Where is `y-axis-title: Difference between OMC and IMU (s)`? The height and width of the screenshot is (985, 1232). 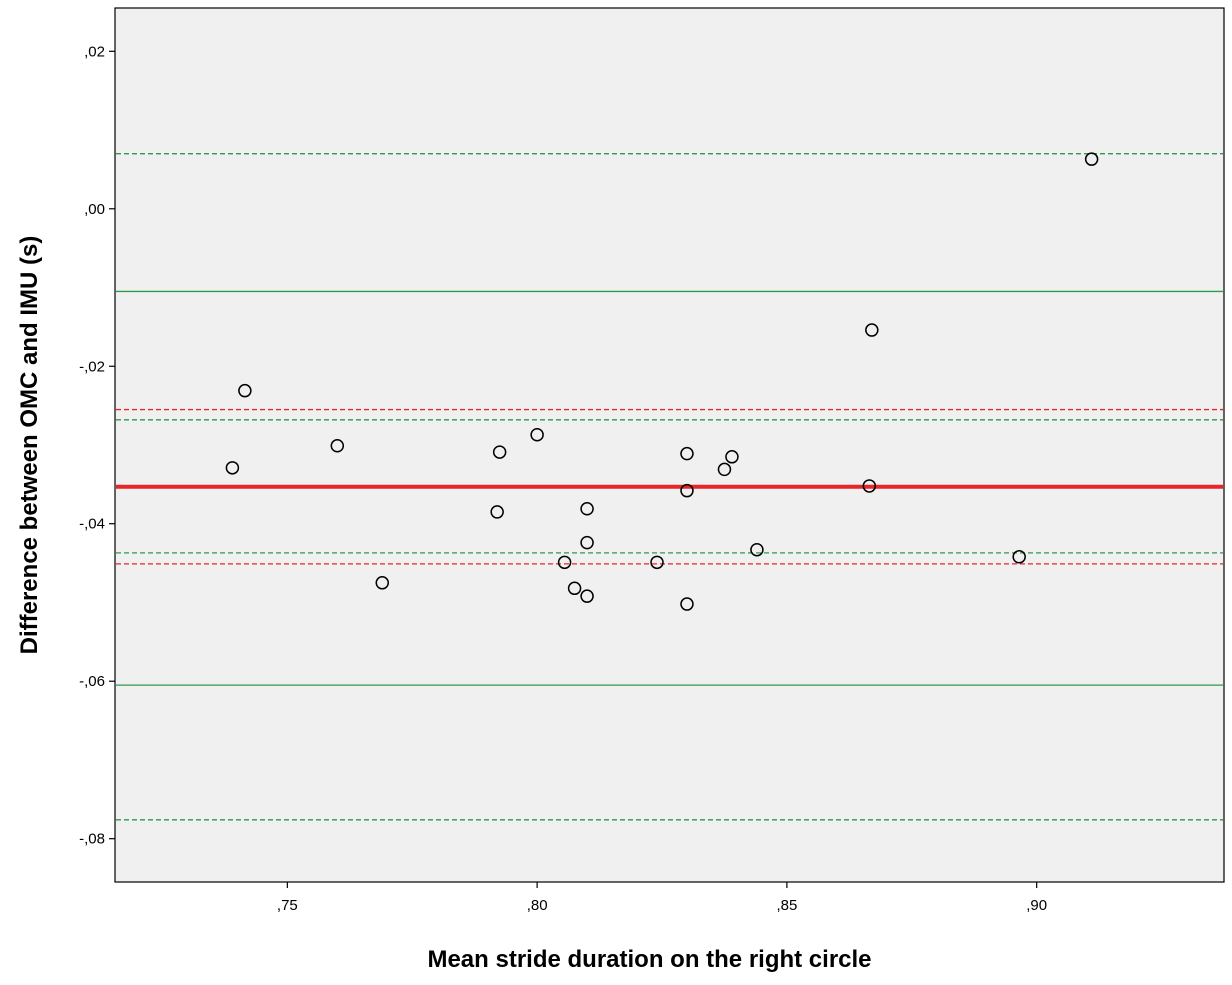
y-axis-title: Difference between OMC and IMU (s) is located at coordinates (29, 445).